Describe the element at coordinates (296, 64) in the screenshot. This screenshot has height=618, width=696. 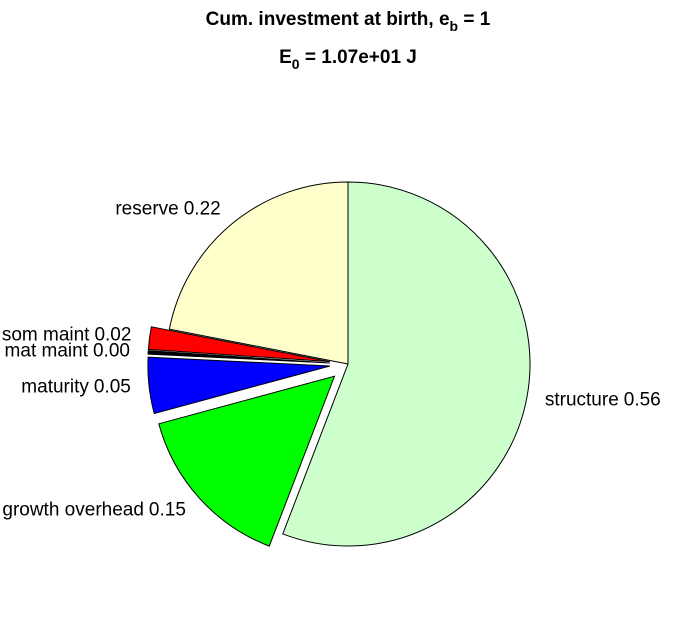
I see `subtitle-subscript: 0` at that location.